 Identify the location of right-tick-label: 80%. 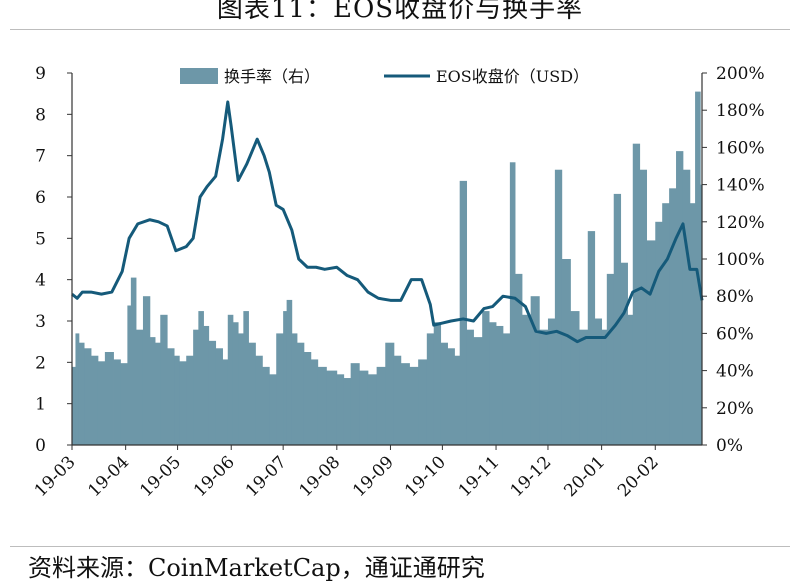
(735, 297).